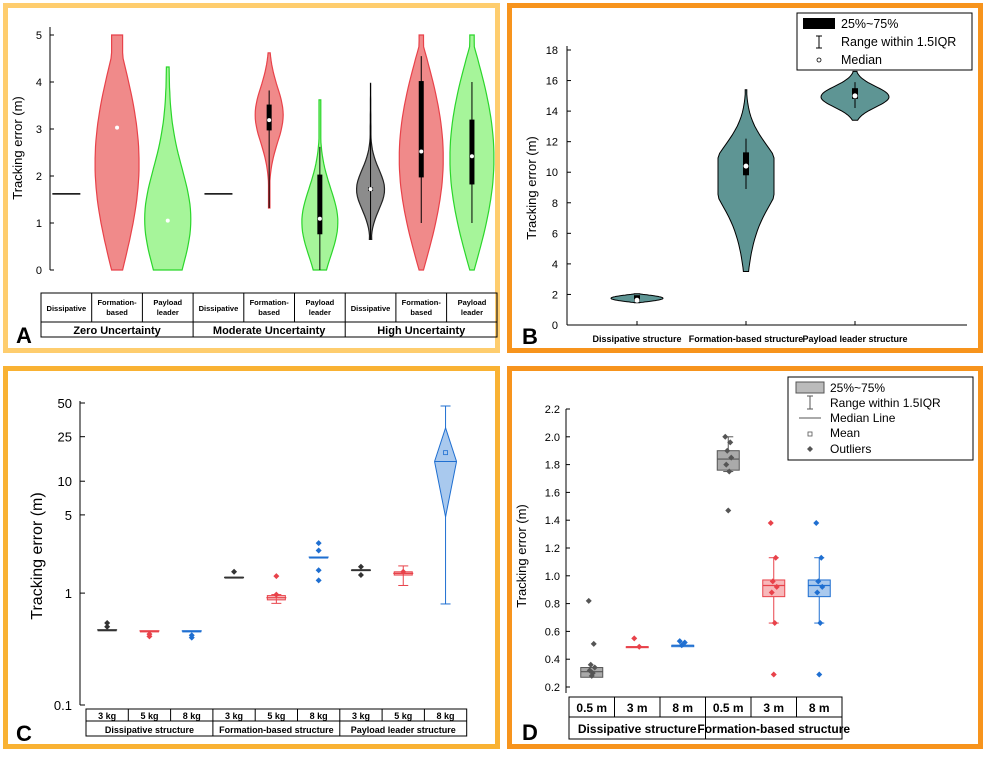 The image size is (997, 767). What do you see at coordinates (555, 234) in the screenshot?
I see `y-tick-label: 6` at bounding box center [555, 234].